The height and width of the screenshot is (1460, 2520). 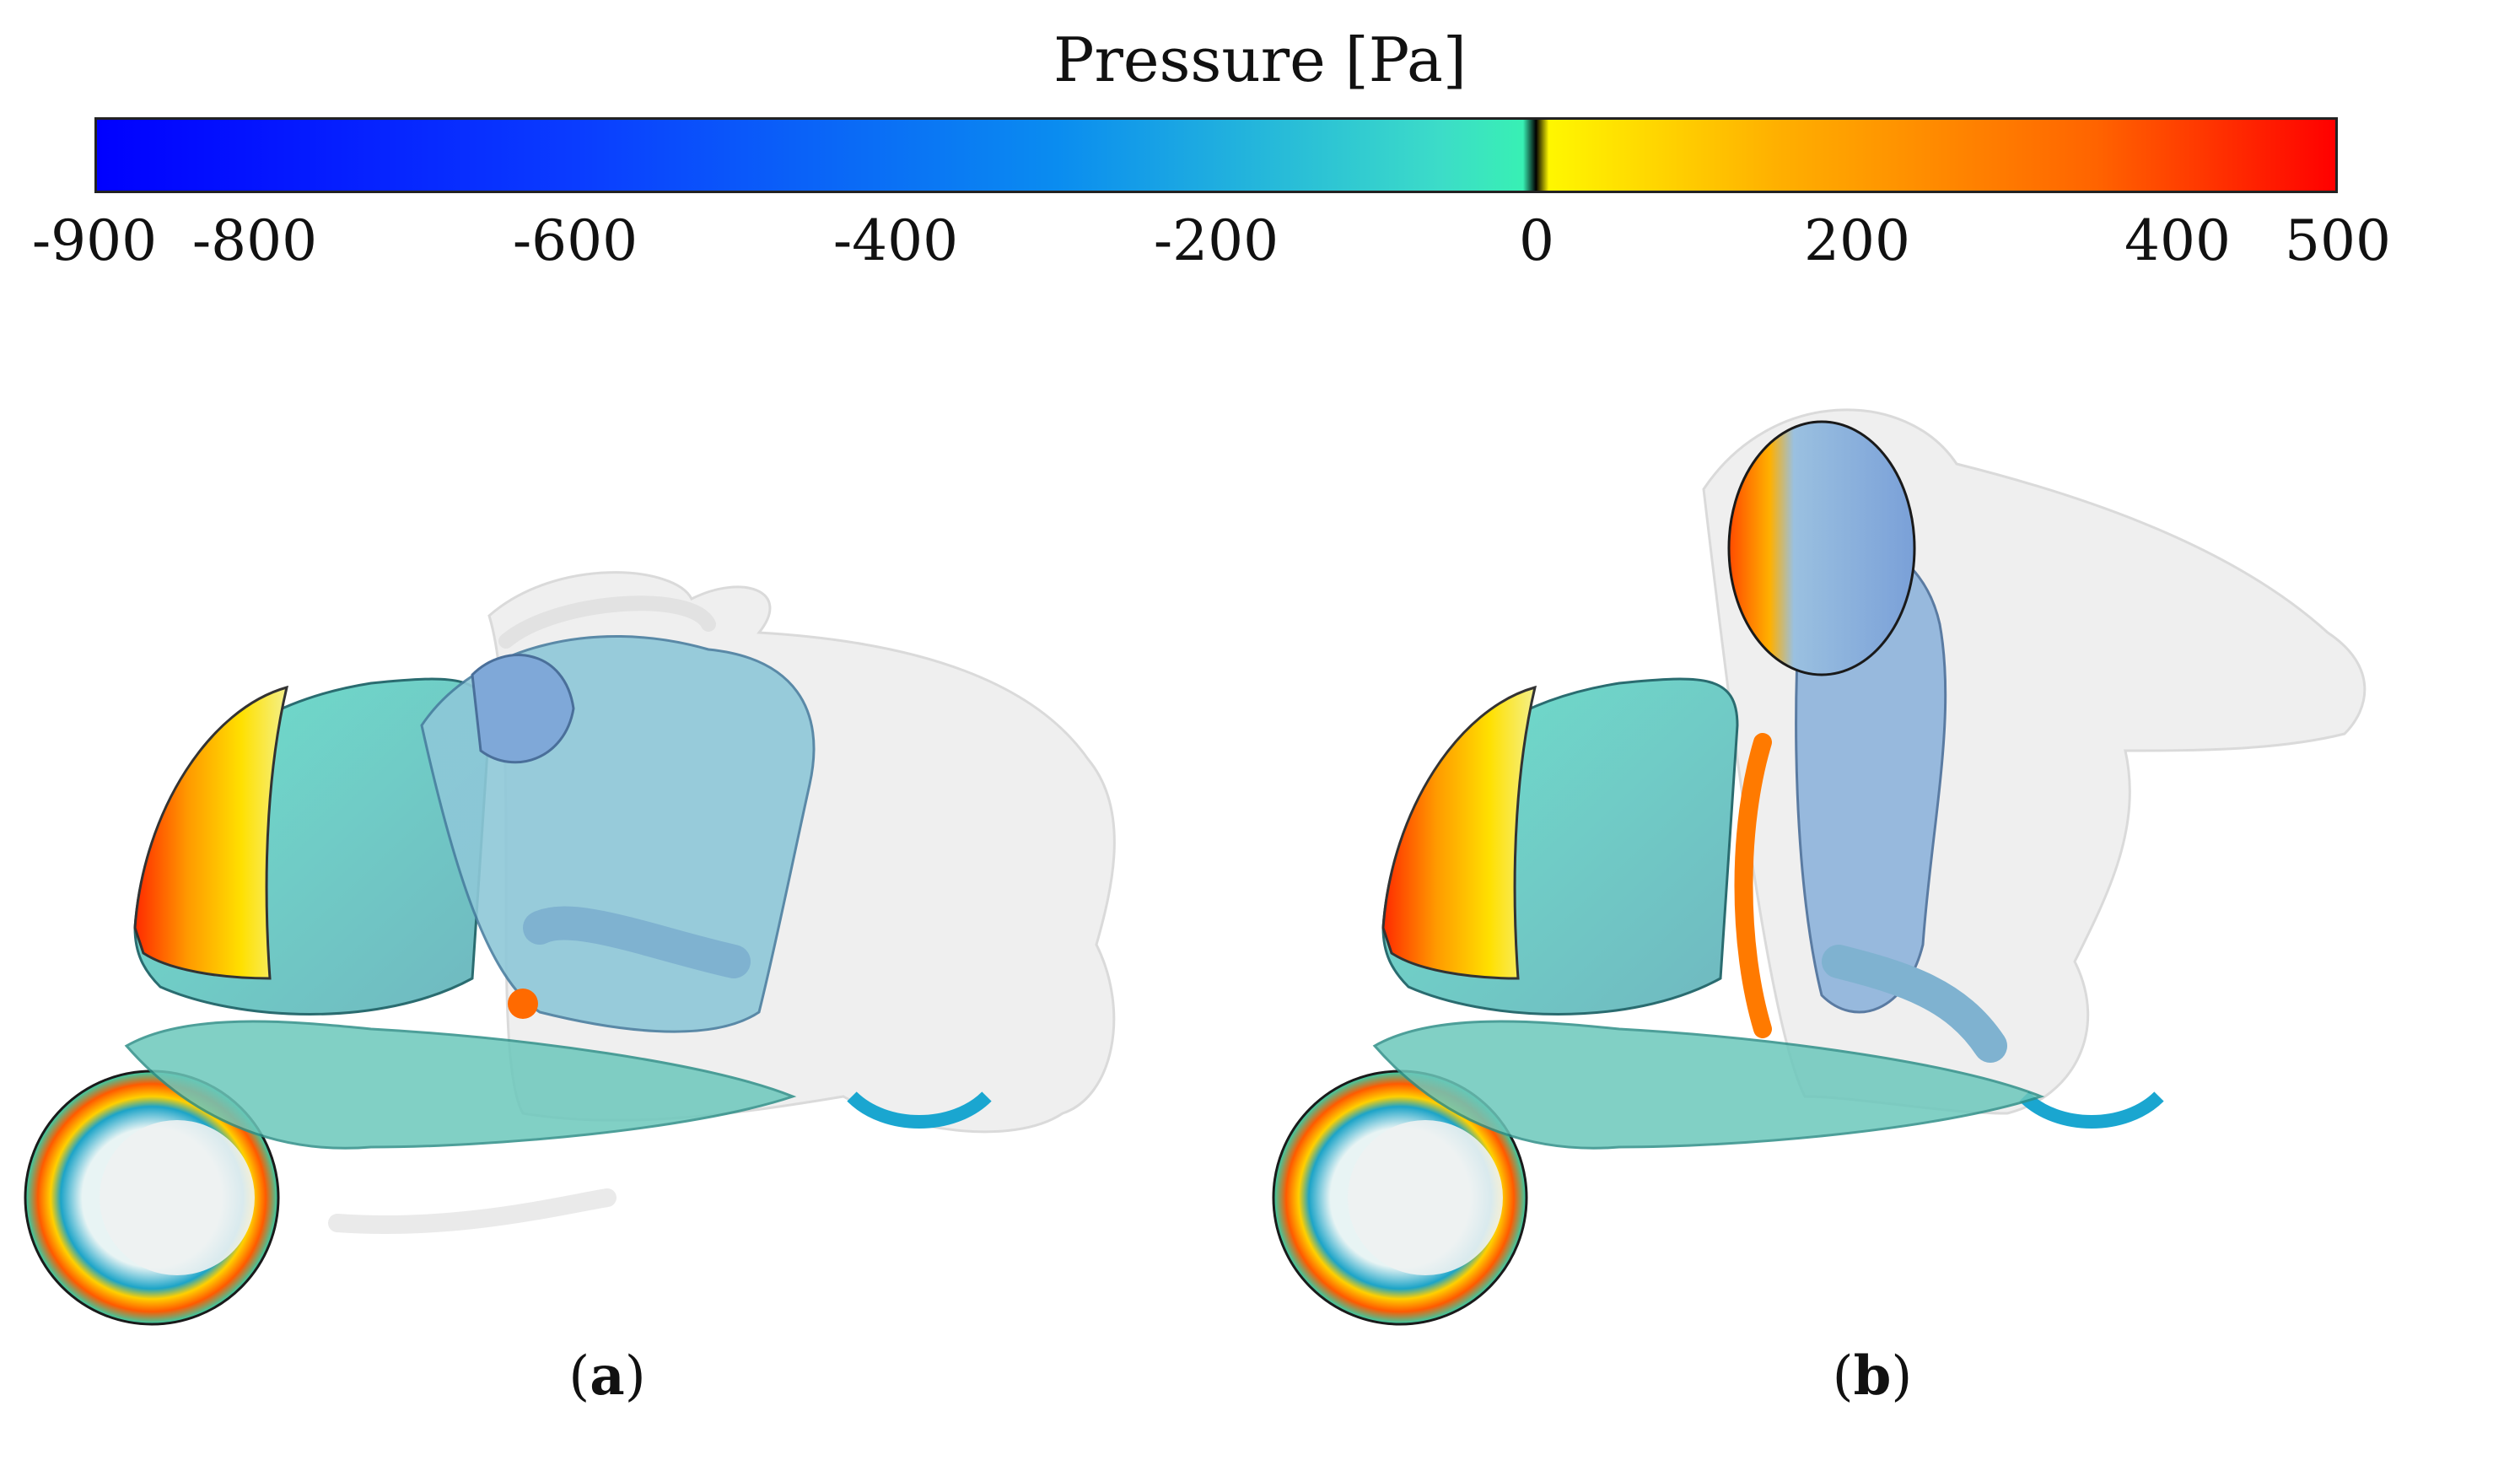 What do you see at coordinates (575, 240) in the screenshot?
I see `colorbar-tick-label: -600` at bounding box center [575, 240].